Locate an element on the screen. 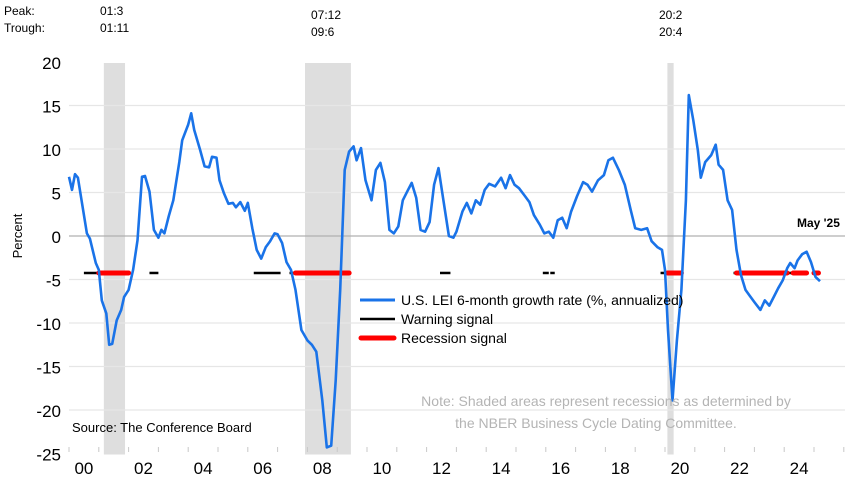 This screenshot has width=845, height=477. y-tick-label: 5 is located at coordinates (56, 194).